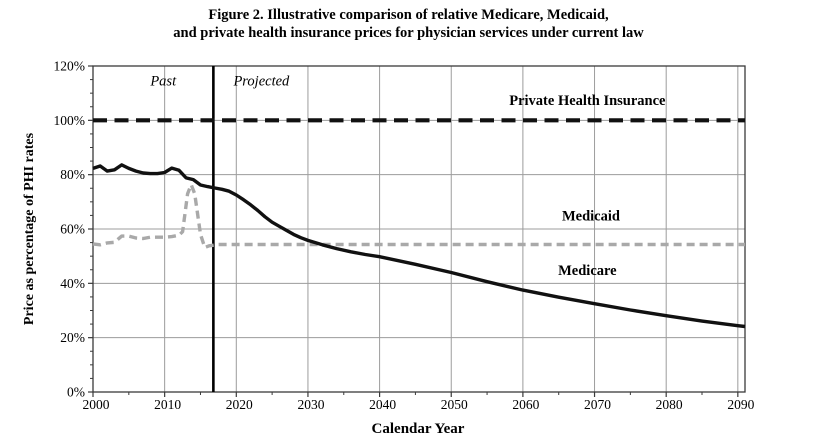 This screenshot has width=817, height=447. What do you see at coordinates (587, 101) in the screenshot?
I see `chart-annotation: Private Health Insurance` at bounding box center [587, 101].